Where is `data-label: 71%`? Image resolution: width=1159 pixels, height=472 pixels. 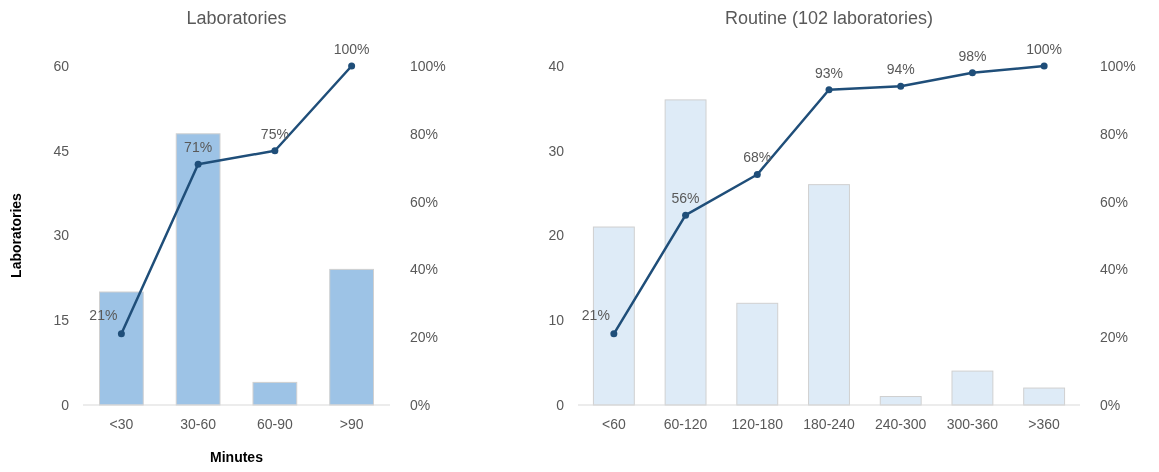
data-label: 71% is located at coordinates (198, 147).